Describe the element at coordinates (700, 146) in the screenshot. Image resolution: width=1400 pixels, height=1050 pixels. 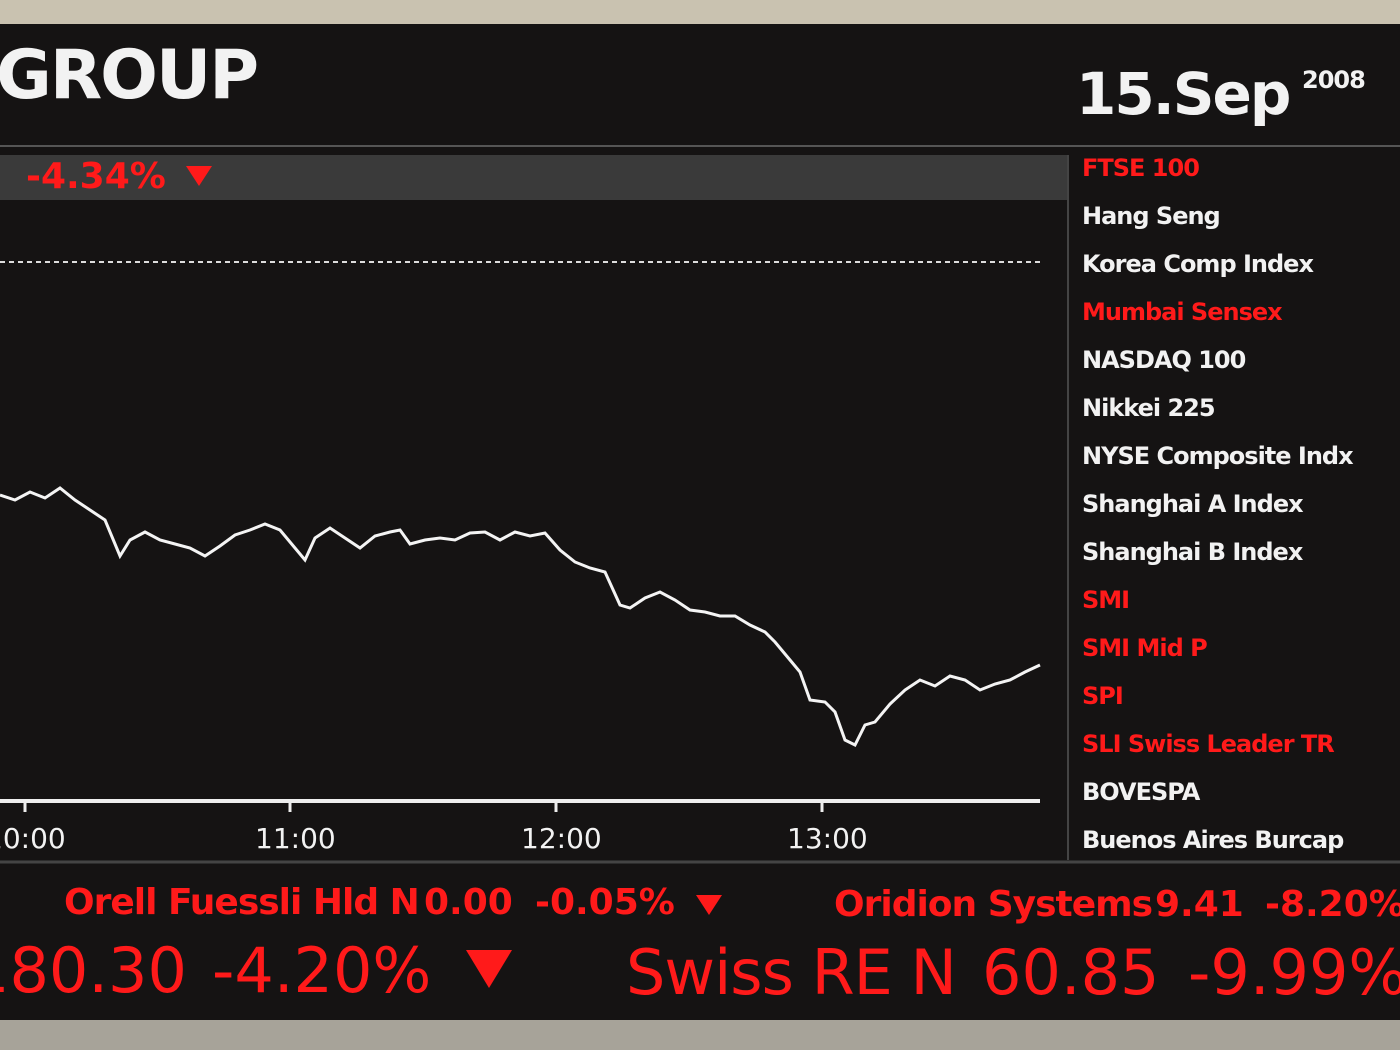
I see `divider` at that location.